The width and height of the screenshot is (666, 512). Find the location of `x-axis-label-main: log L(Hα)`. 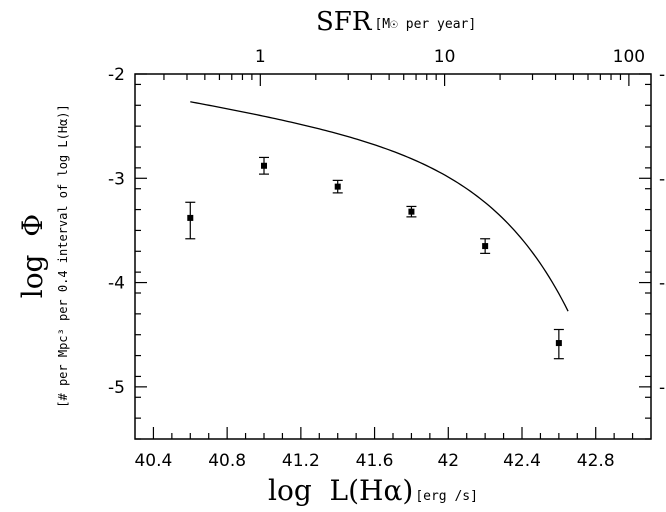

x-axis-label-main: log L(Hα) is located at coordinates (340, 490).